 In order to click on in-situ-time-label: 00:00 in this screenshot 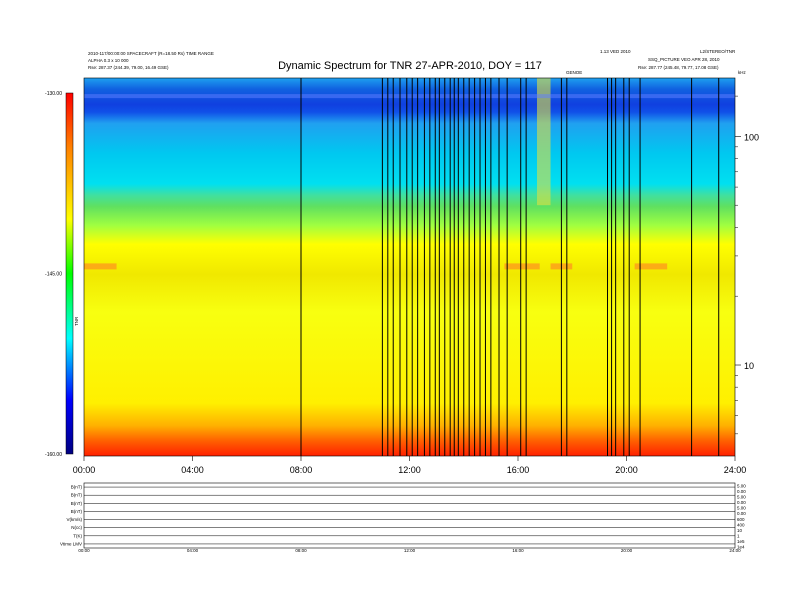, I will do `click(84, 550)`.